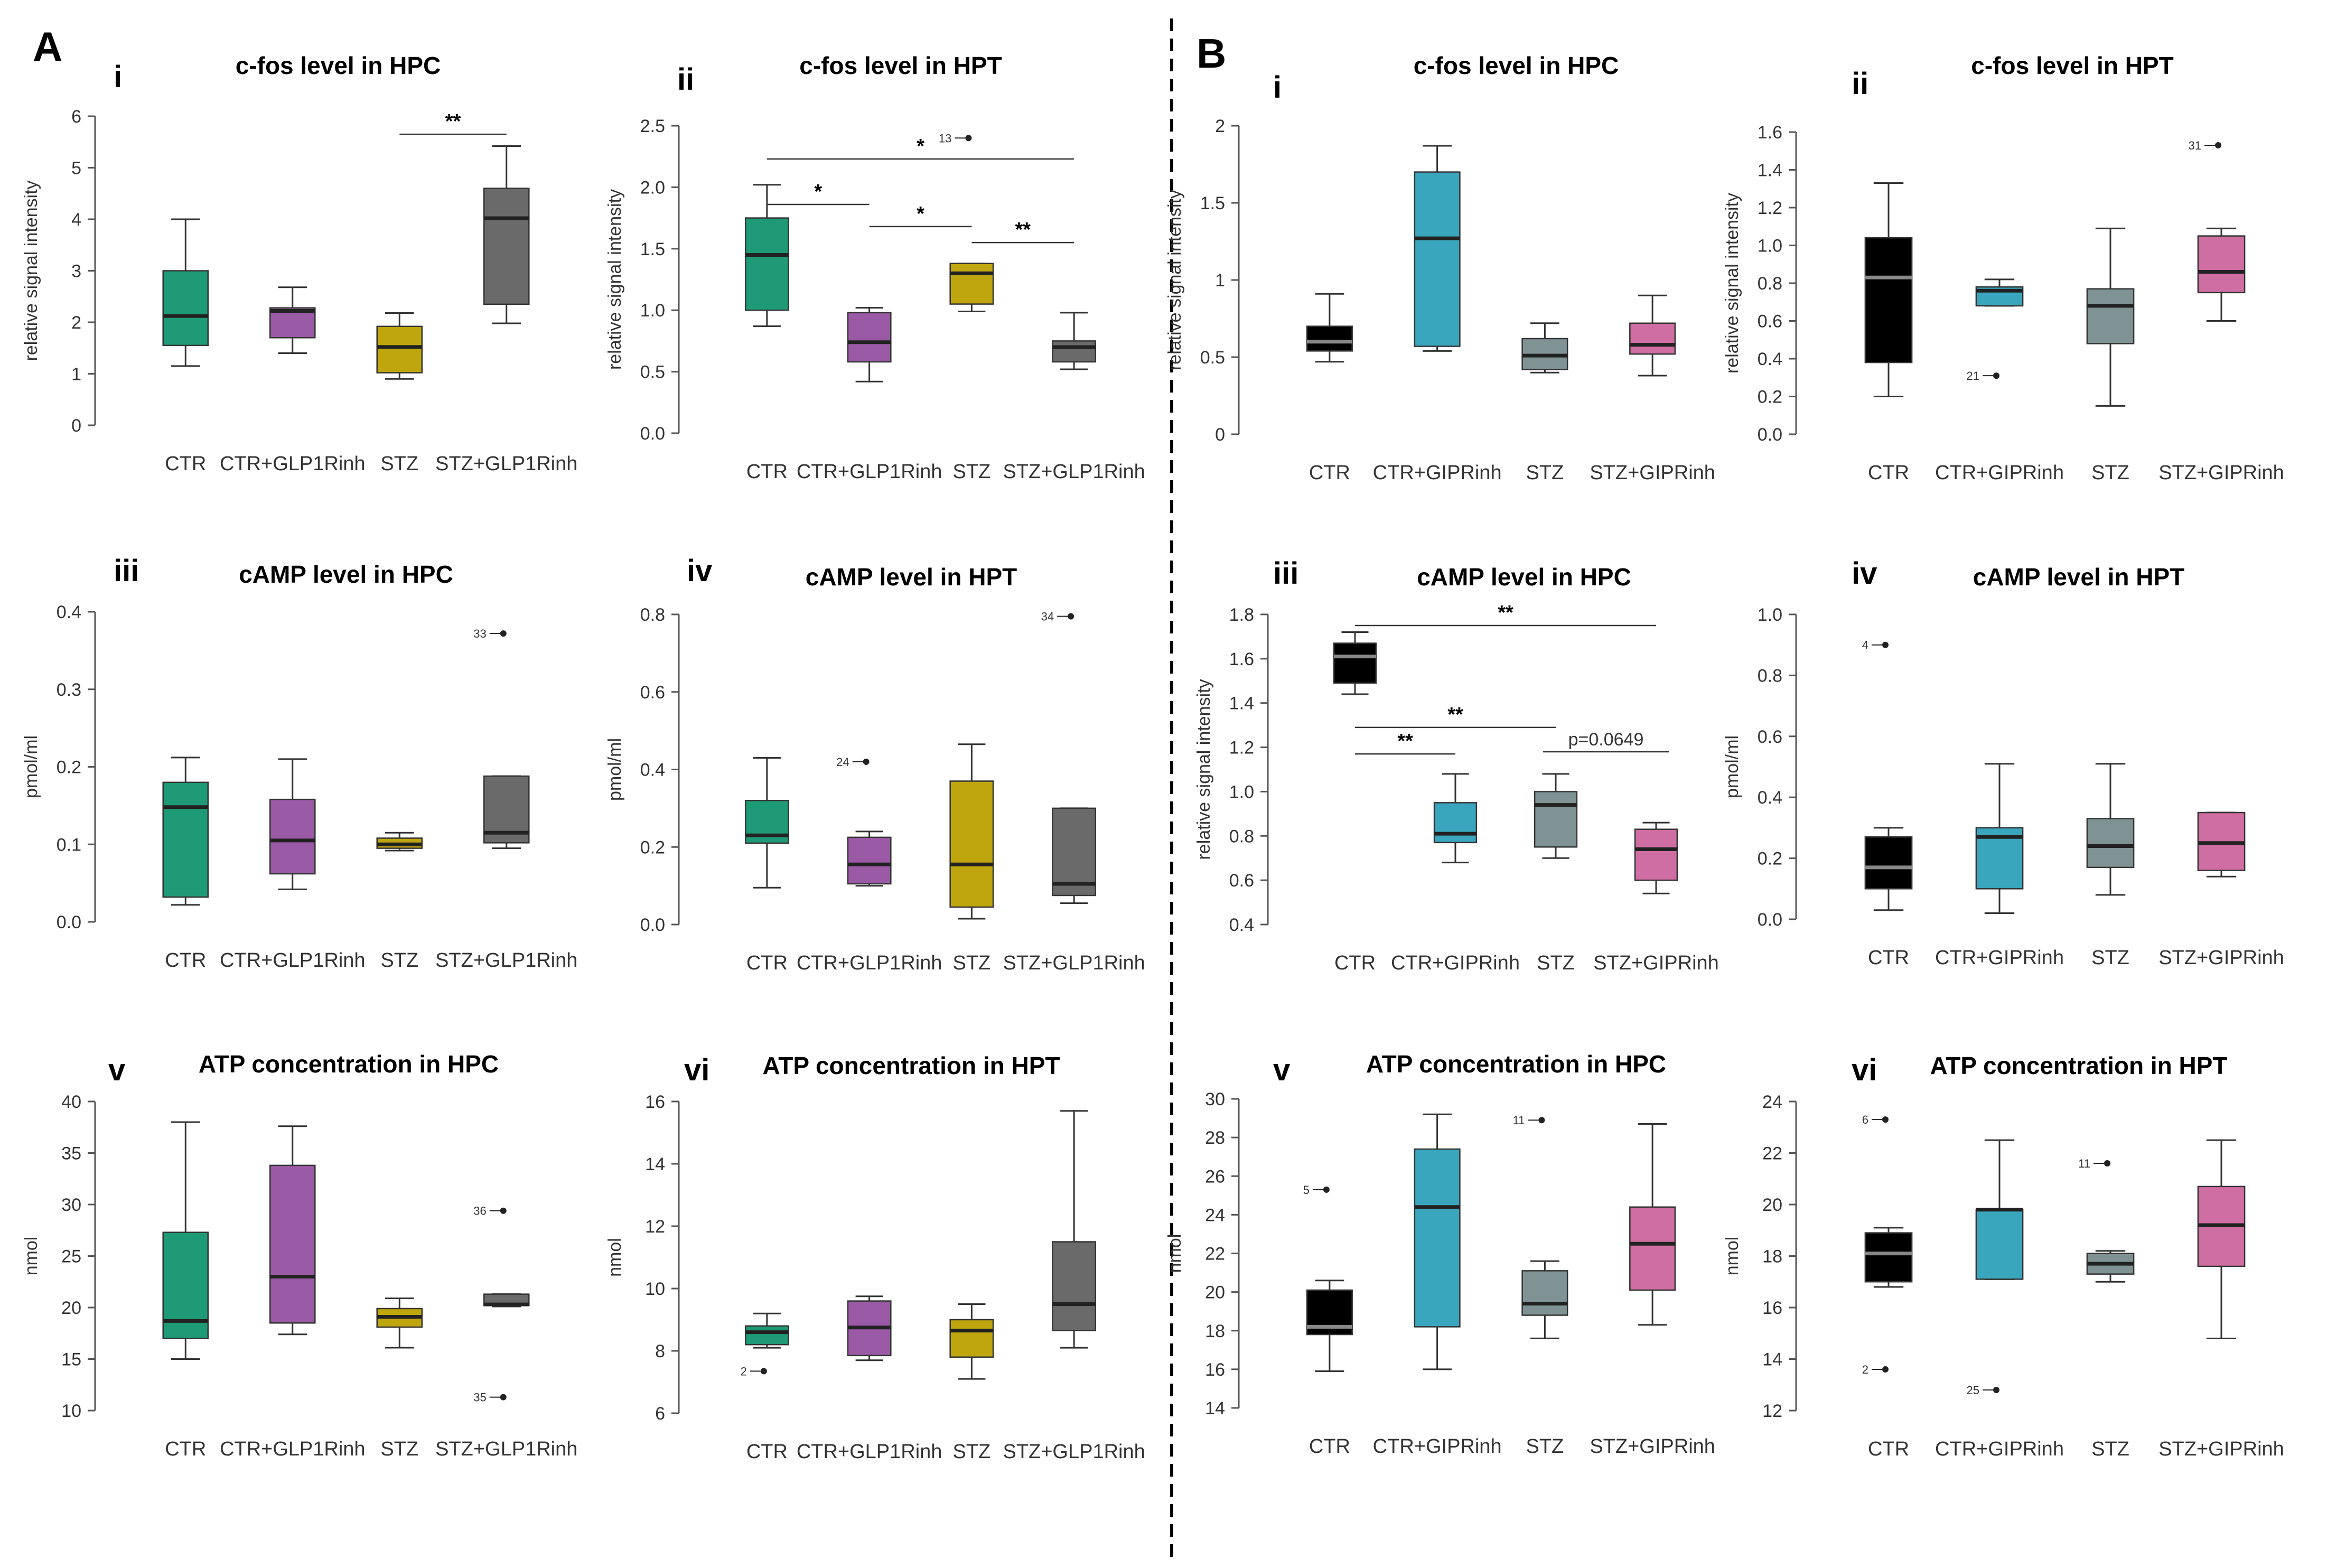 This screenshot has height=1568, width=2327. What do you see at coordinates (1215, 1293) in the screenshot?
I see `y-tick-label: 20` at bounding box center [1215, 1293].